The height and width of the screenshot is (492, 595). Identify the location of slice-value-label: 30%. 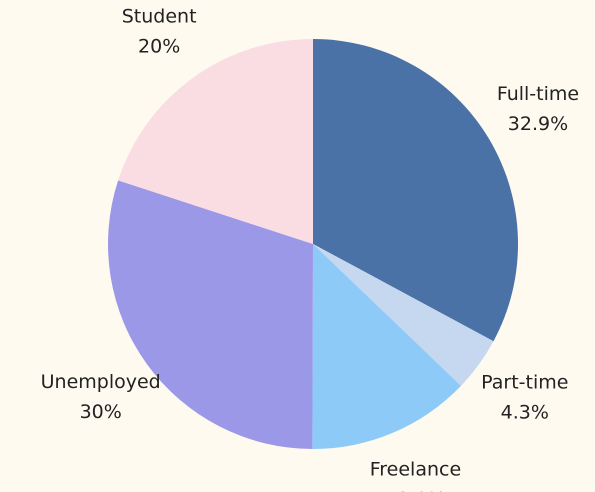
(101, 412).